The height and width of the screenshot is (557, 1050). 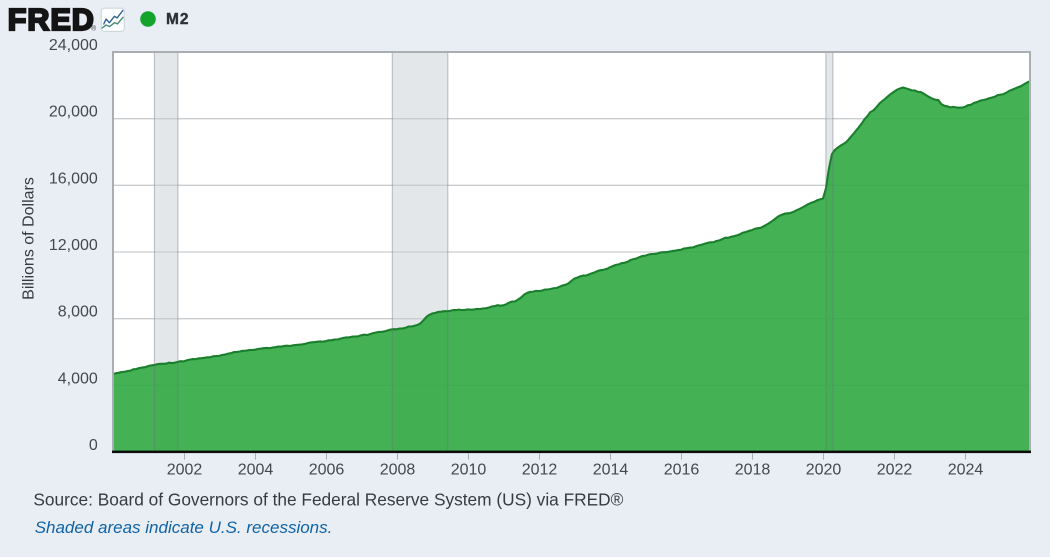 I want to click on svg-text: 2018, so click(x=753, y=469).